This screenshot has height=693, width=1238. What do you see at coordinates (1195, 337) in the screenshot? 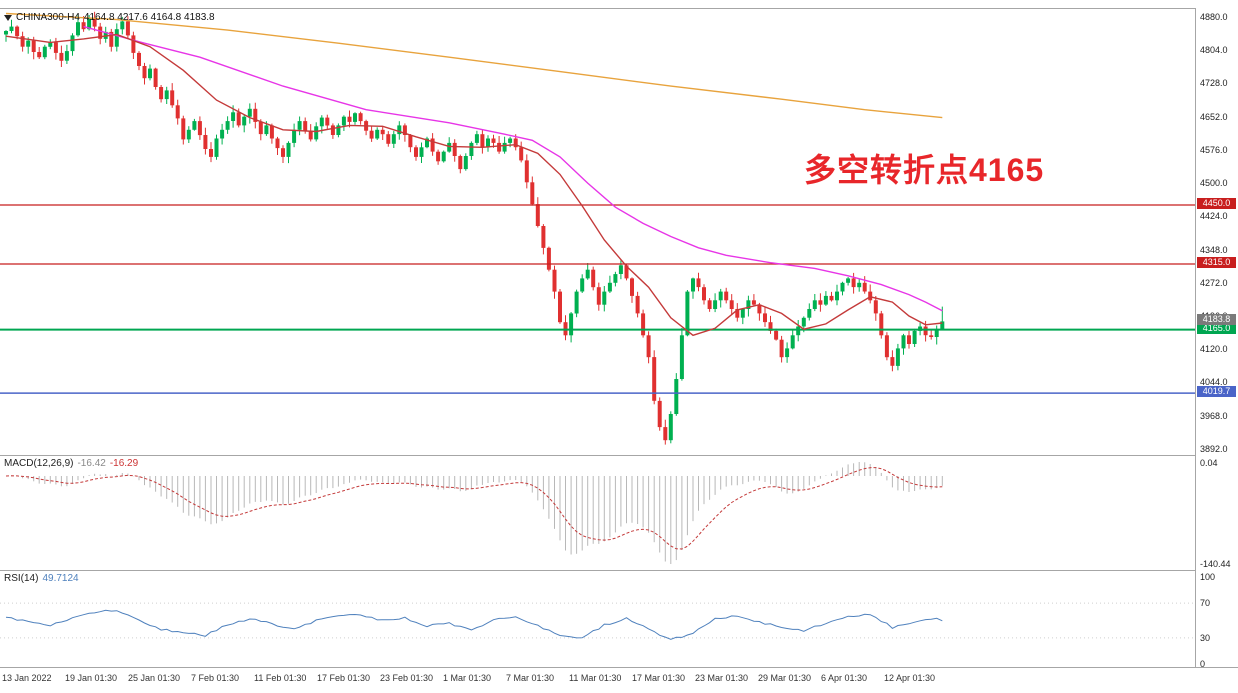
I see `price-axis-border` at bounding box center [1195, 337].